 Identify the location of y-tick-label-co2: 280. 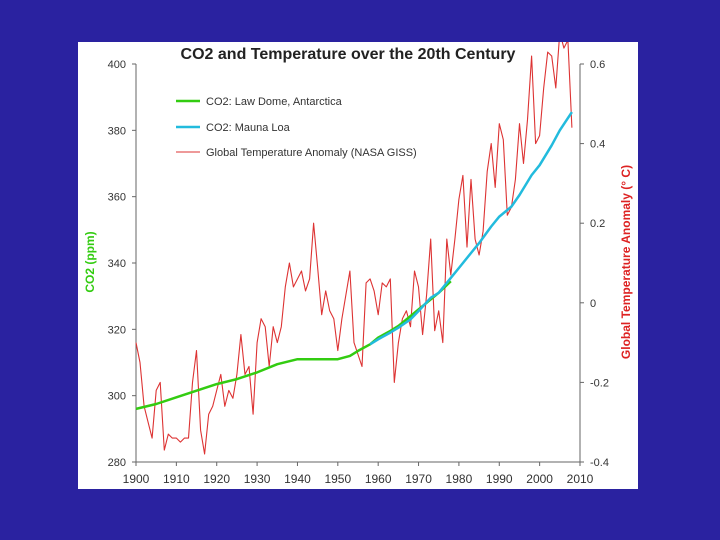
(117, 463).